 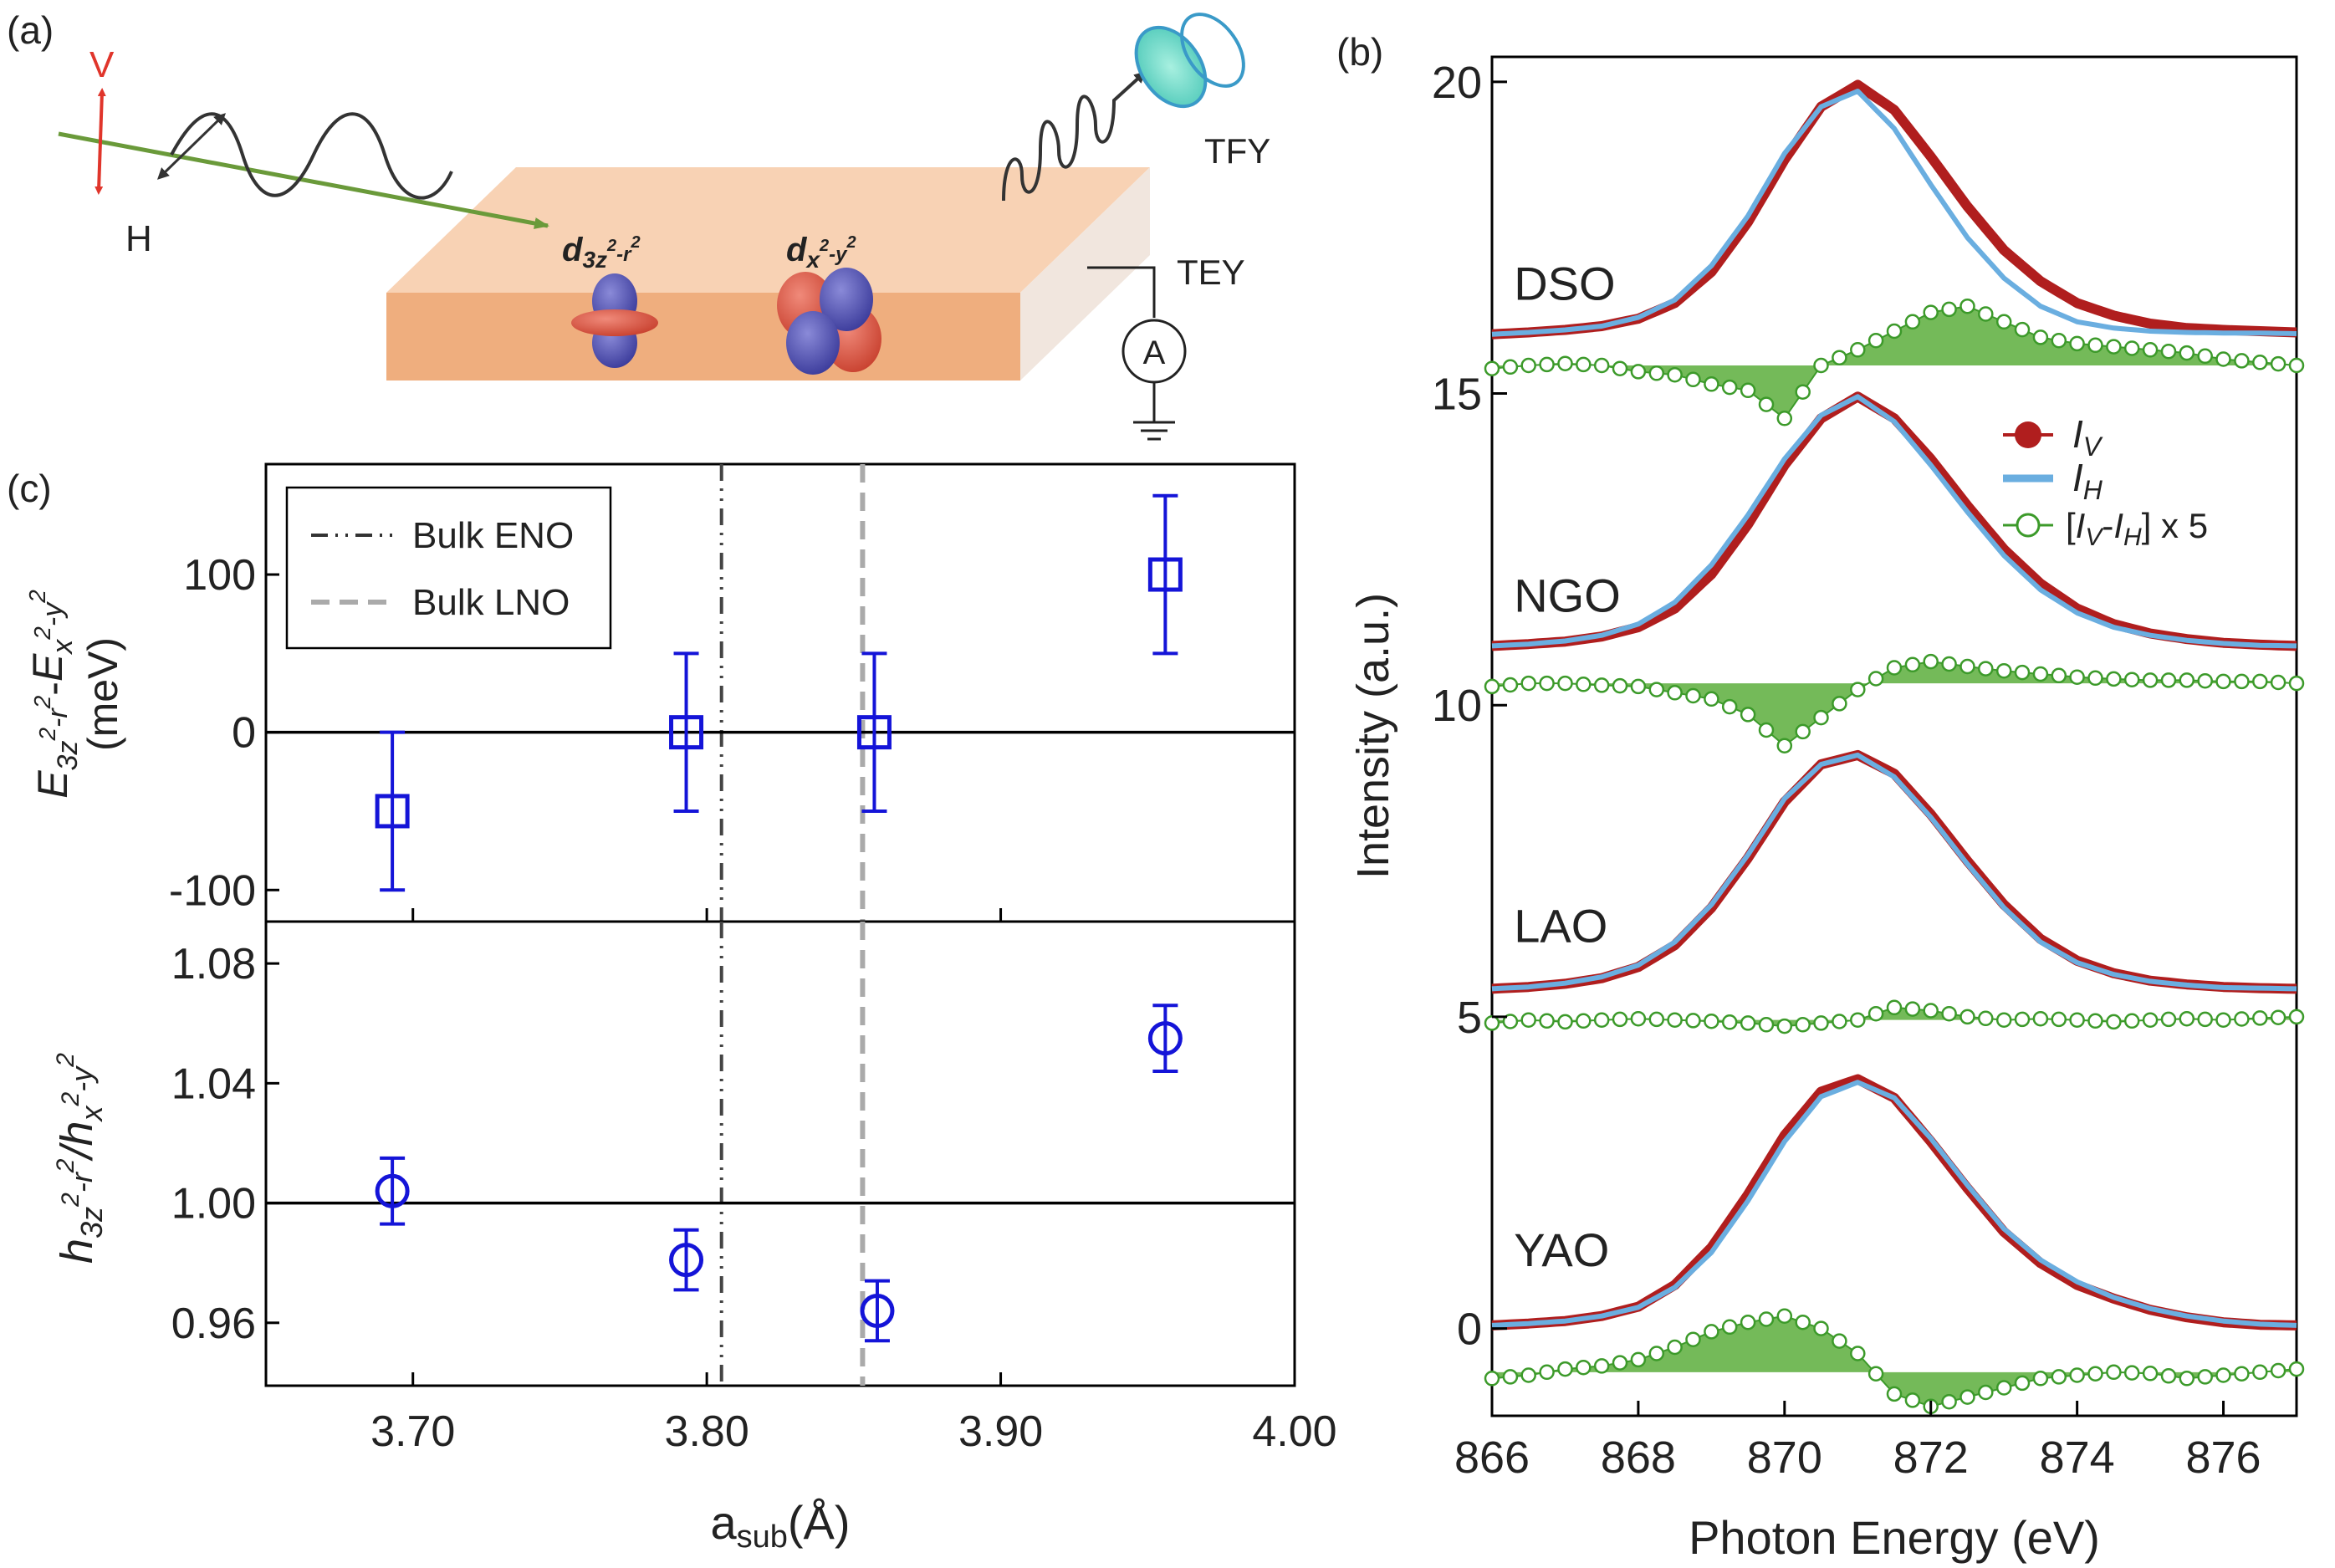 What do you see at coordinates (1784, 1458) in the screenshot?
I see `x-tick-label-b: 870` at bounding box center [1784, 1458].